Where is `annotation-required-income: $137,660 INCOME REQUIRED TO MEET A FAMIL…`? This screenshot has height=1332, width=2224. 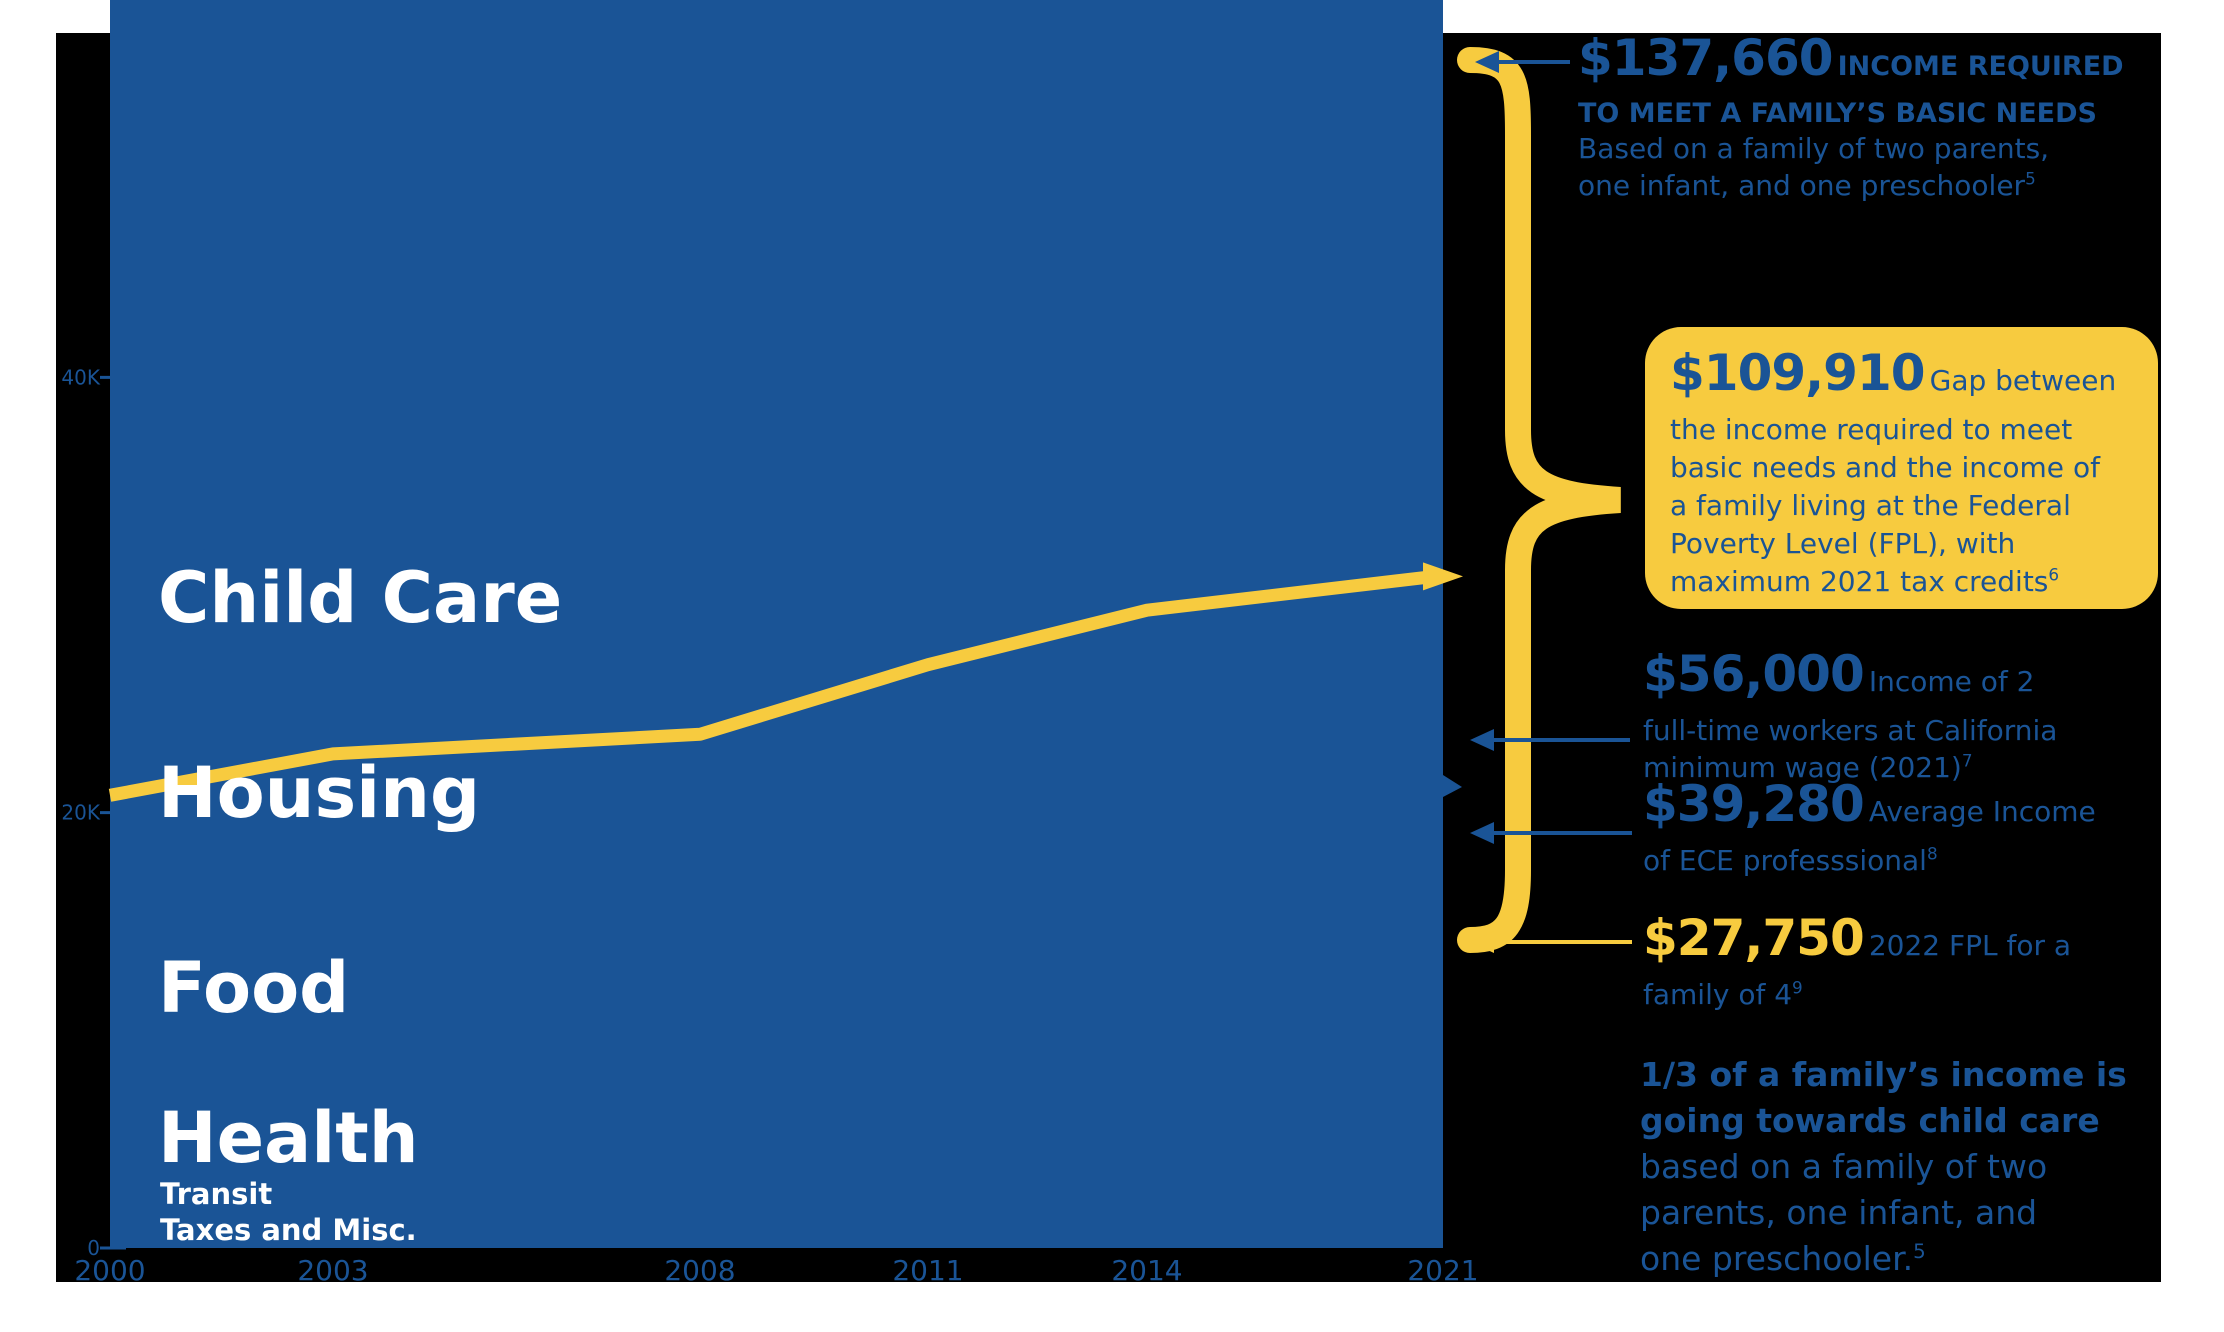 annotation-required-income: $137,660 INCOME REQUIRED TO MEET A FAMIL… is located at coordinates (1878, 117).